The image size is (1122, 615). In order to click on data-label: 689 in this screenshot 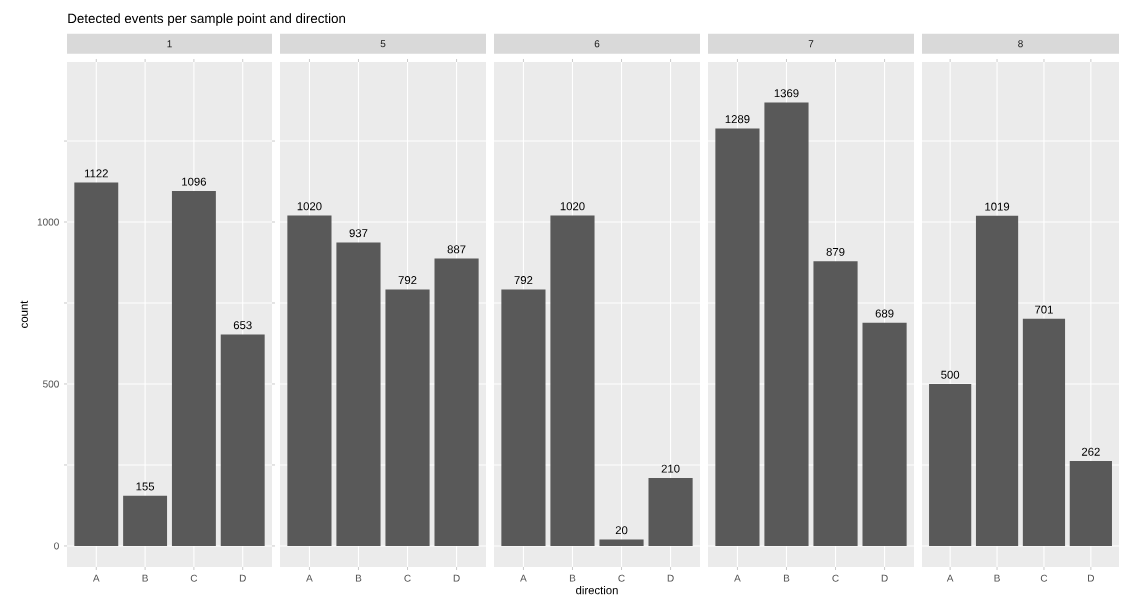, I will do `click(884, 313)`.